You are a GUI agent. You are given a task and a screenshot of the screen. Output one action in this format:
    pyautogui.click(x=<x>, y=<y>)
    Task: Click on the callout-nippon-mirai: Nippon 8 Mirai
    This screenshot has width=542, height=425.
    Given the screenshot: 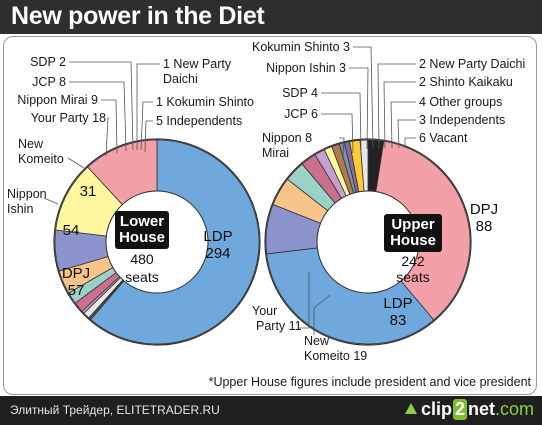 What is the action you would take?
    pyautogui.click(x=287, y=145)
    